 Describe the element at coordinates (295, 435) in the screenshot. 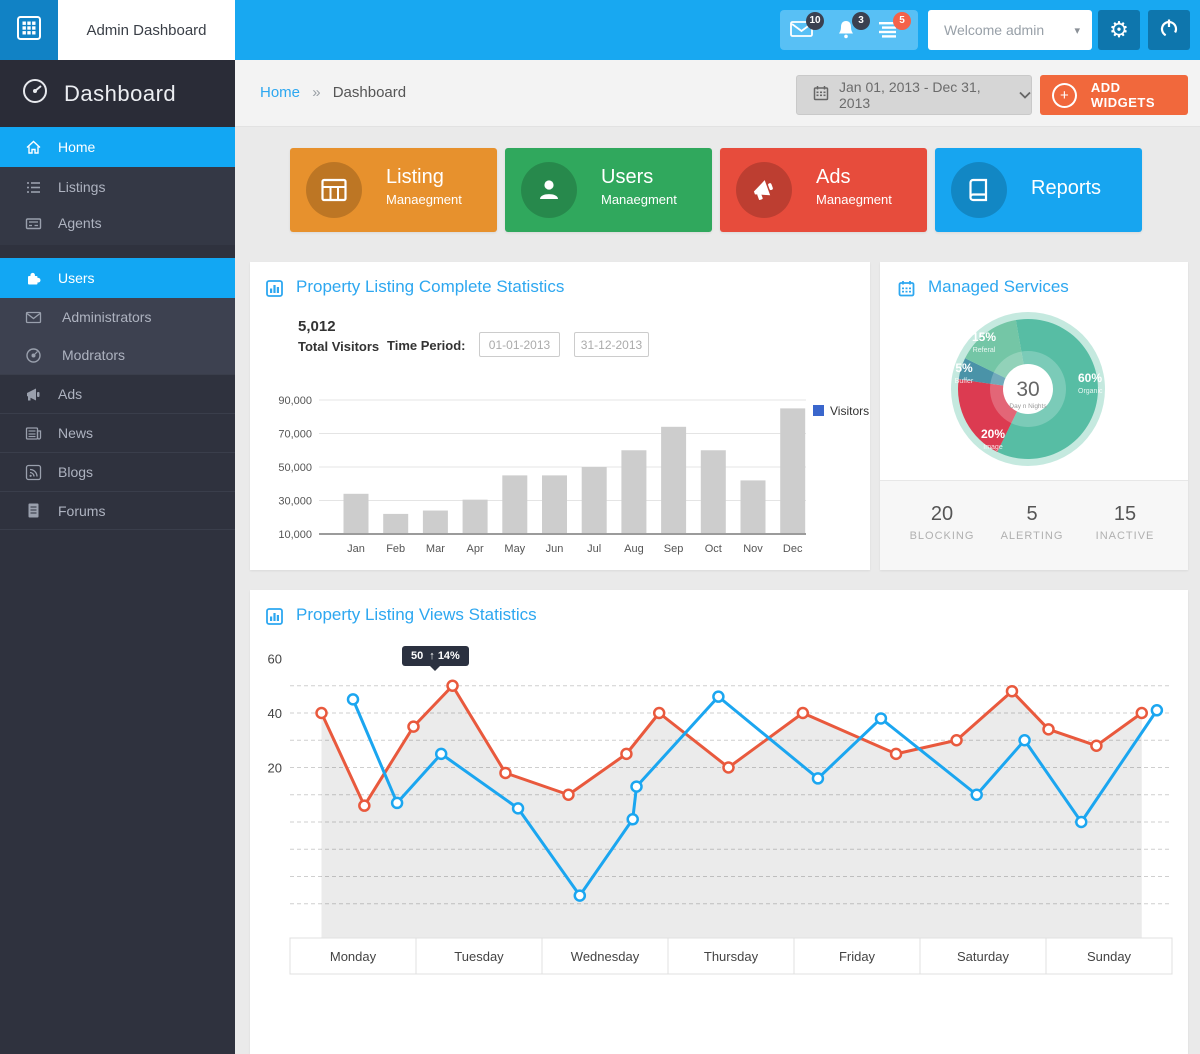

I see `svg-text: 70,000` at that location.